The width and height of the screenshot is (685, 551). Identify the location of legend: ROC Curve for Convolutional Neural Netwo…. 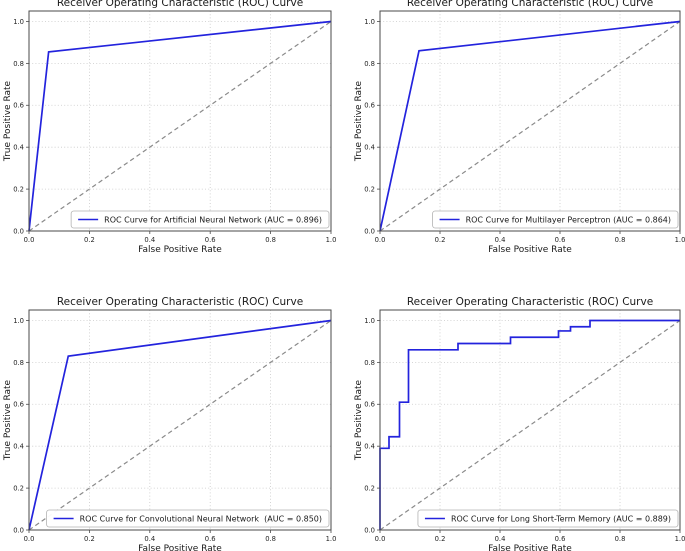
(188, 518).